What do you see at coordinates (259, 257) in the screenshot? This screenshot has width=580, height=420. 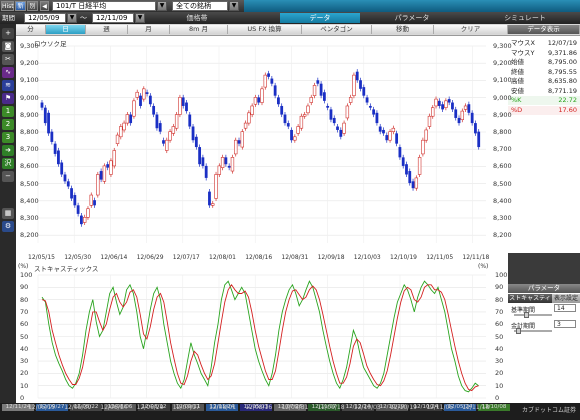 I see `date-tick: 12/08/16` at bounding box center [259, 257].